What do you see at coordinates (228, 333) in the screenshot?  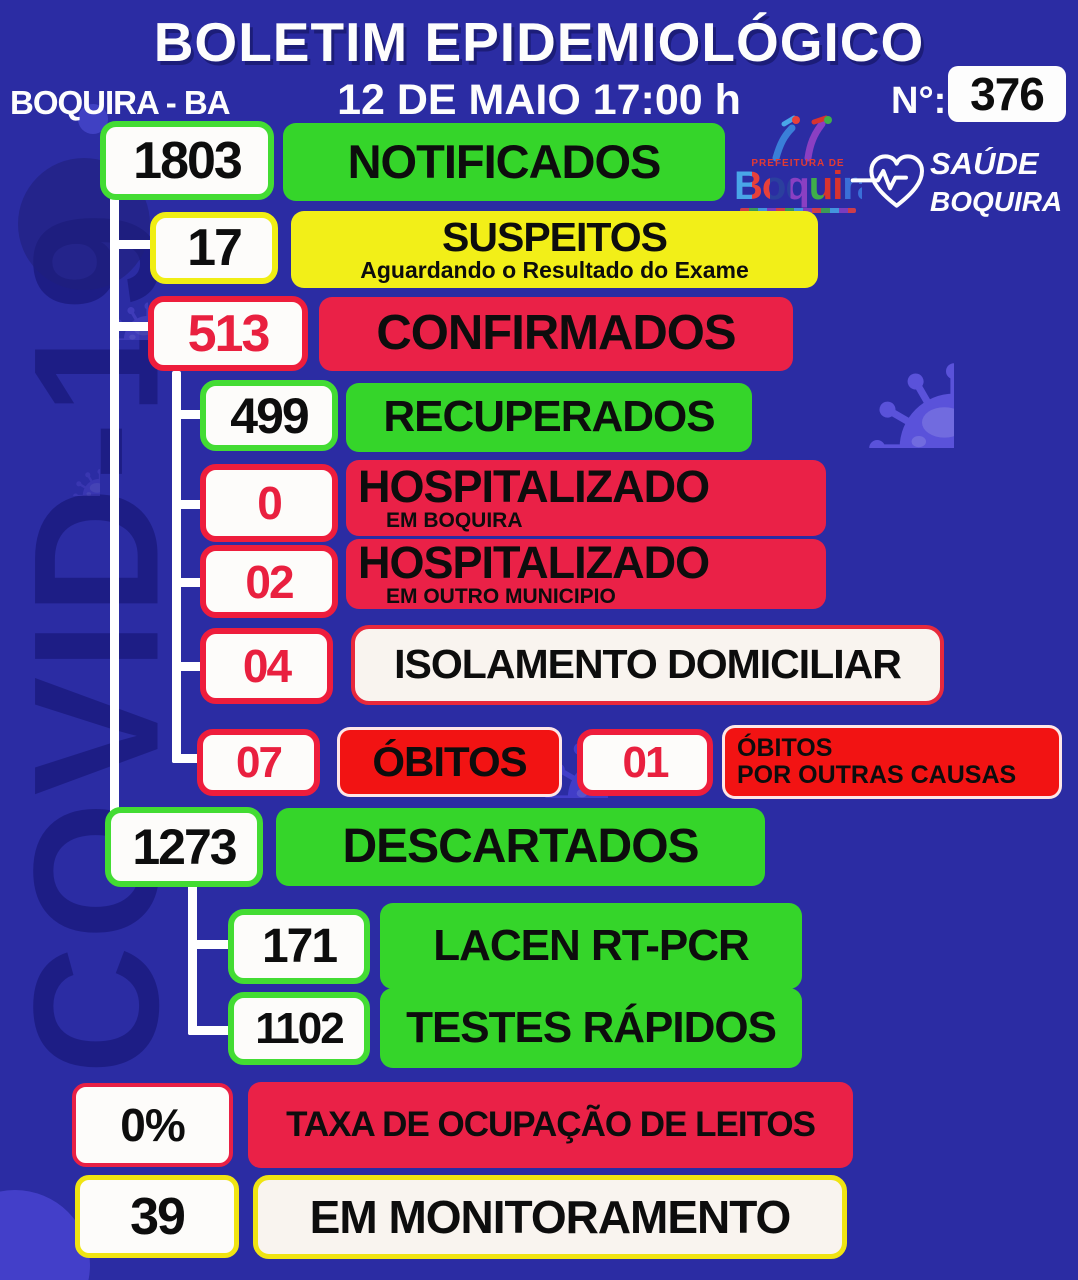 I see `confirmados-count: 513` at bounding box center [228, 333].